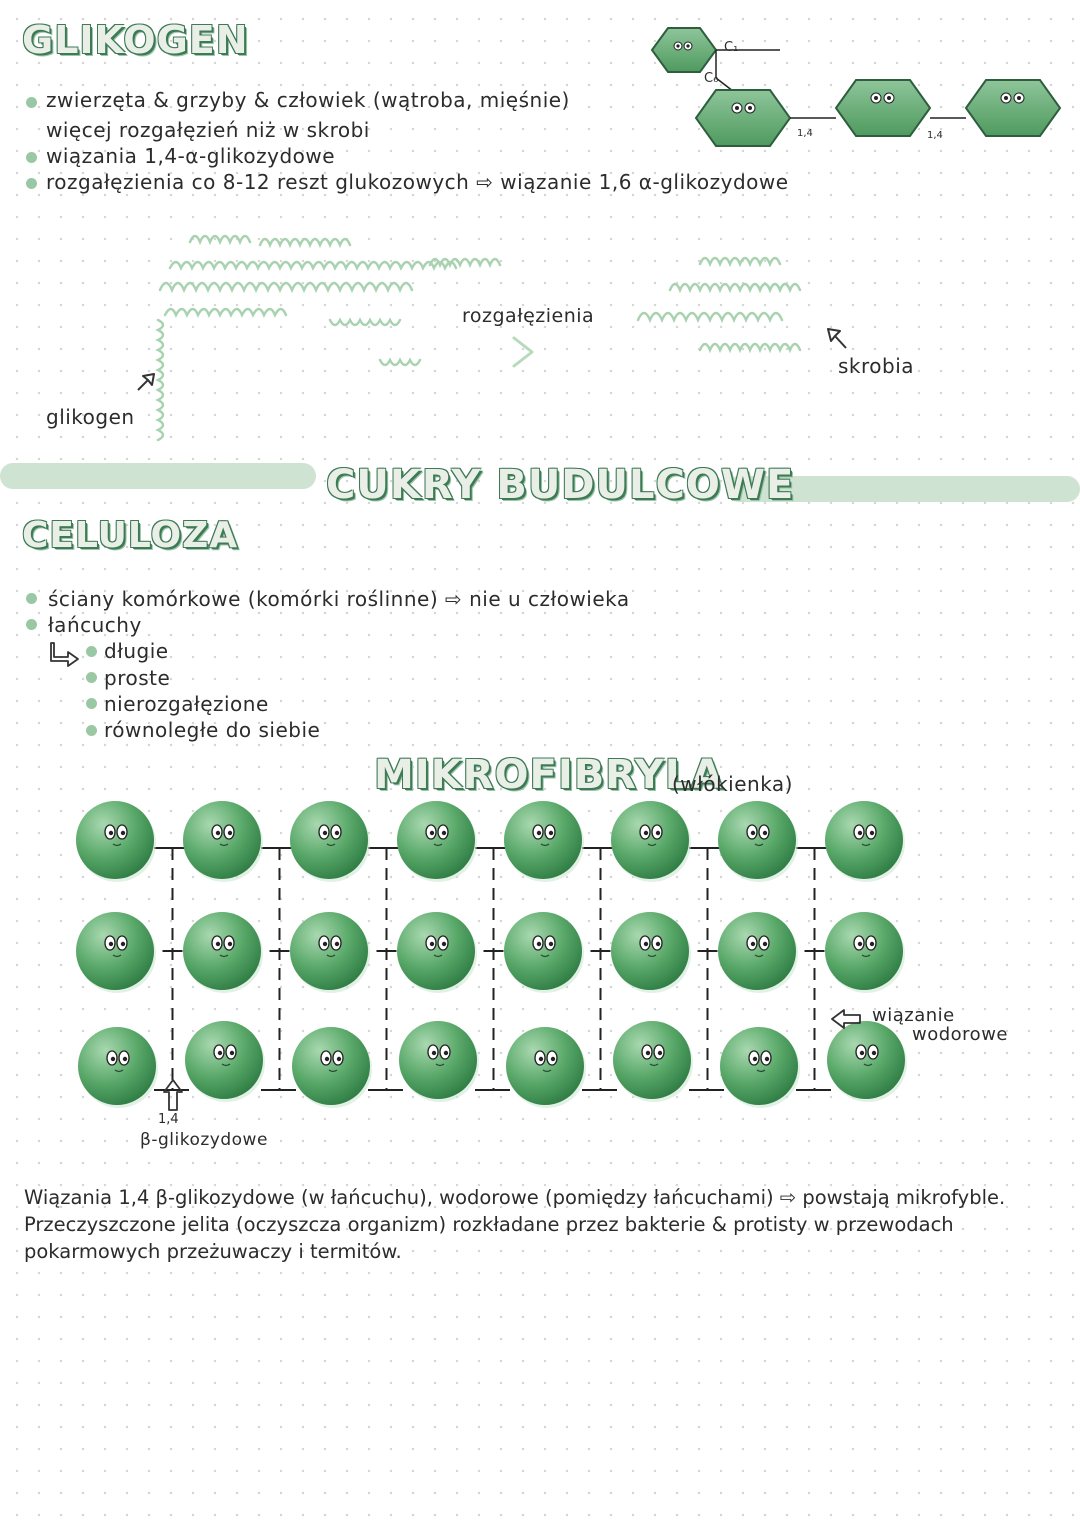  I want to click on bond-label-2: 1,4, so click(935, 135).